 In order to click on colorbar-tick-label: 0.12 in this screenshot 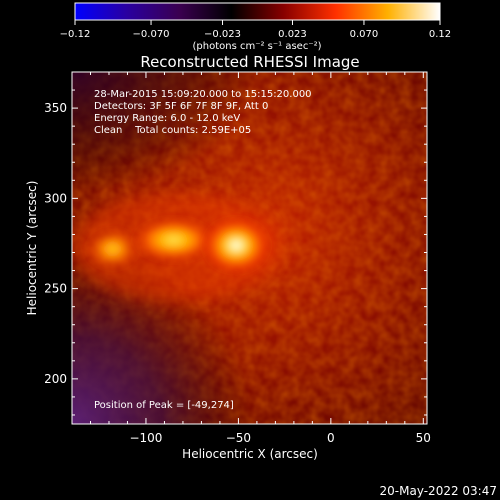, I will do `click(440, 34)`.